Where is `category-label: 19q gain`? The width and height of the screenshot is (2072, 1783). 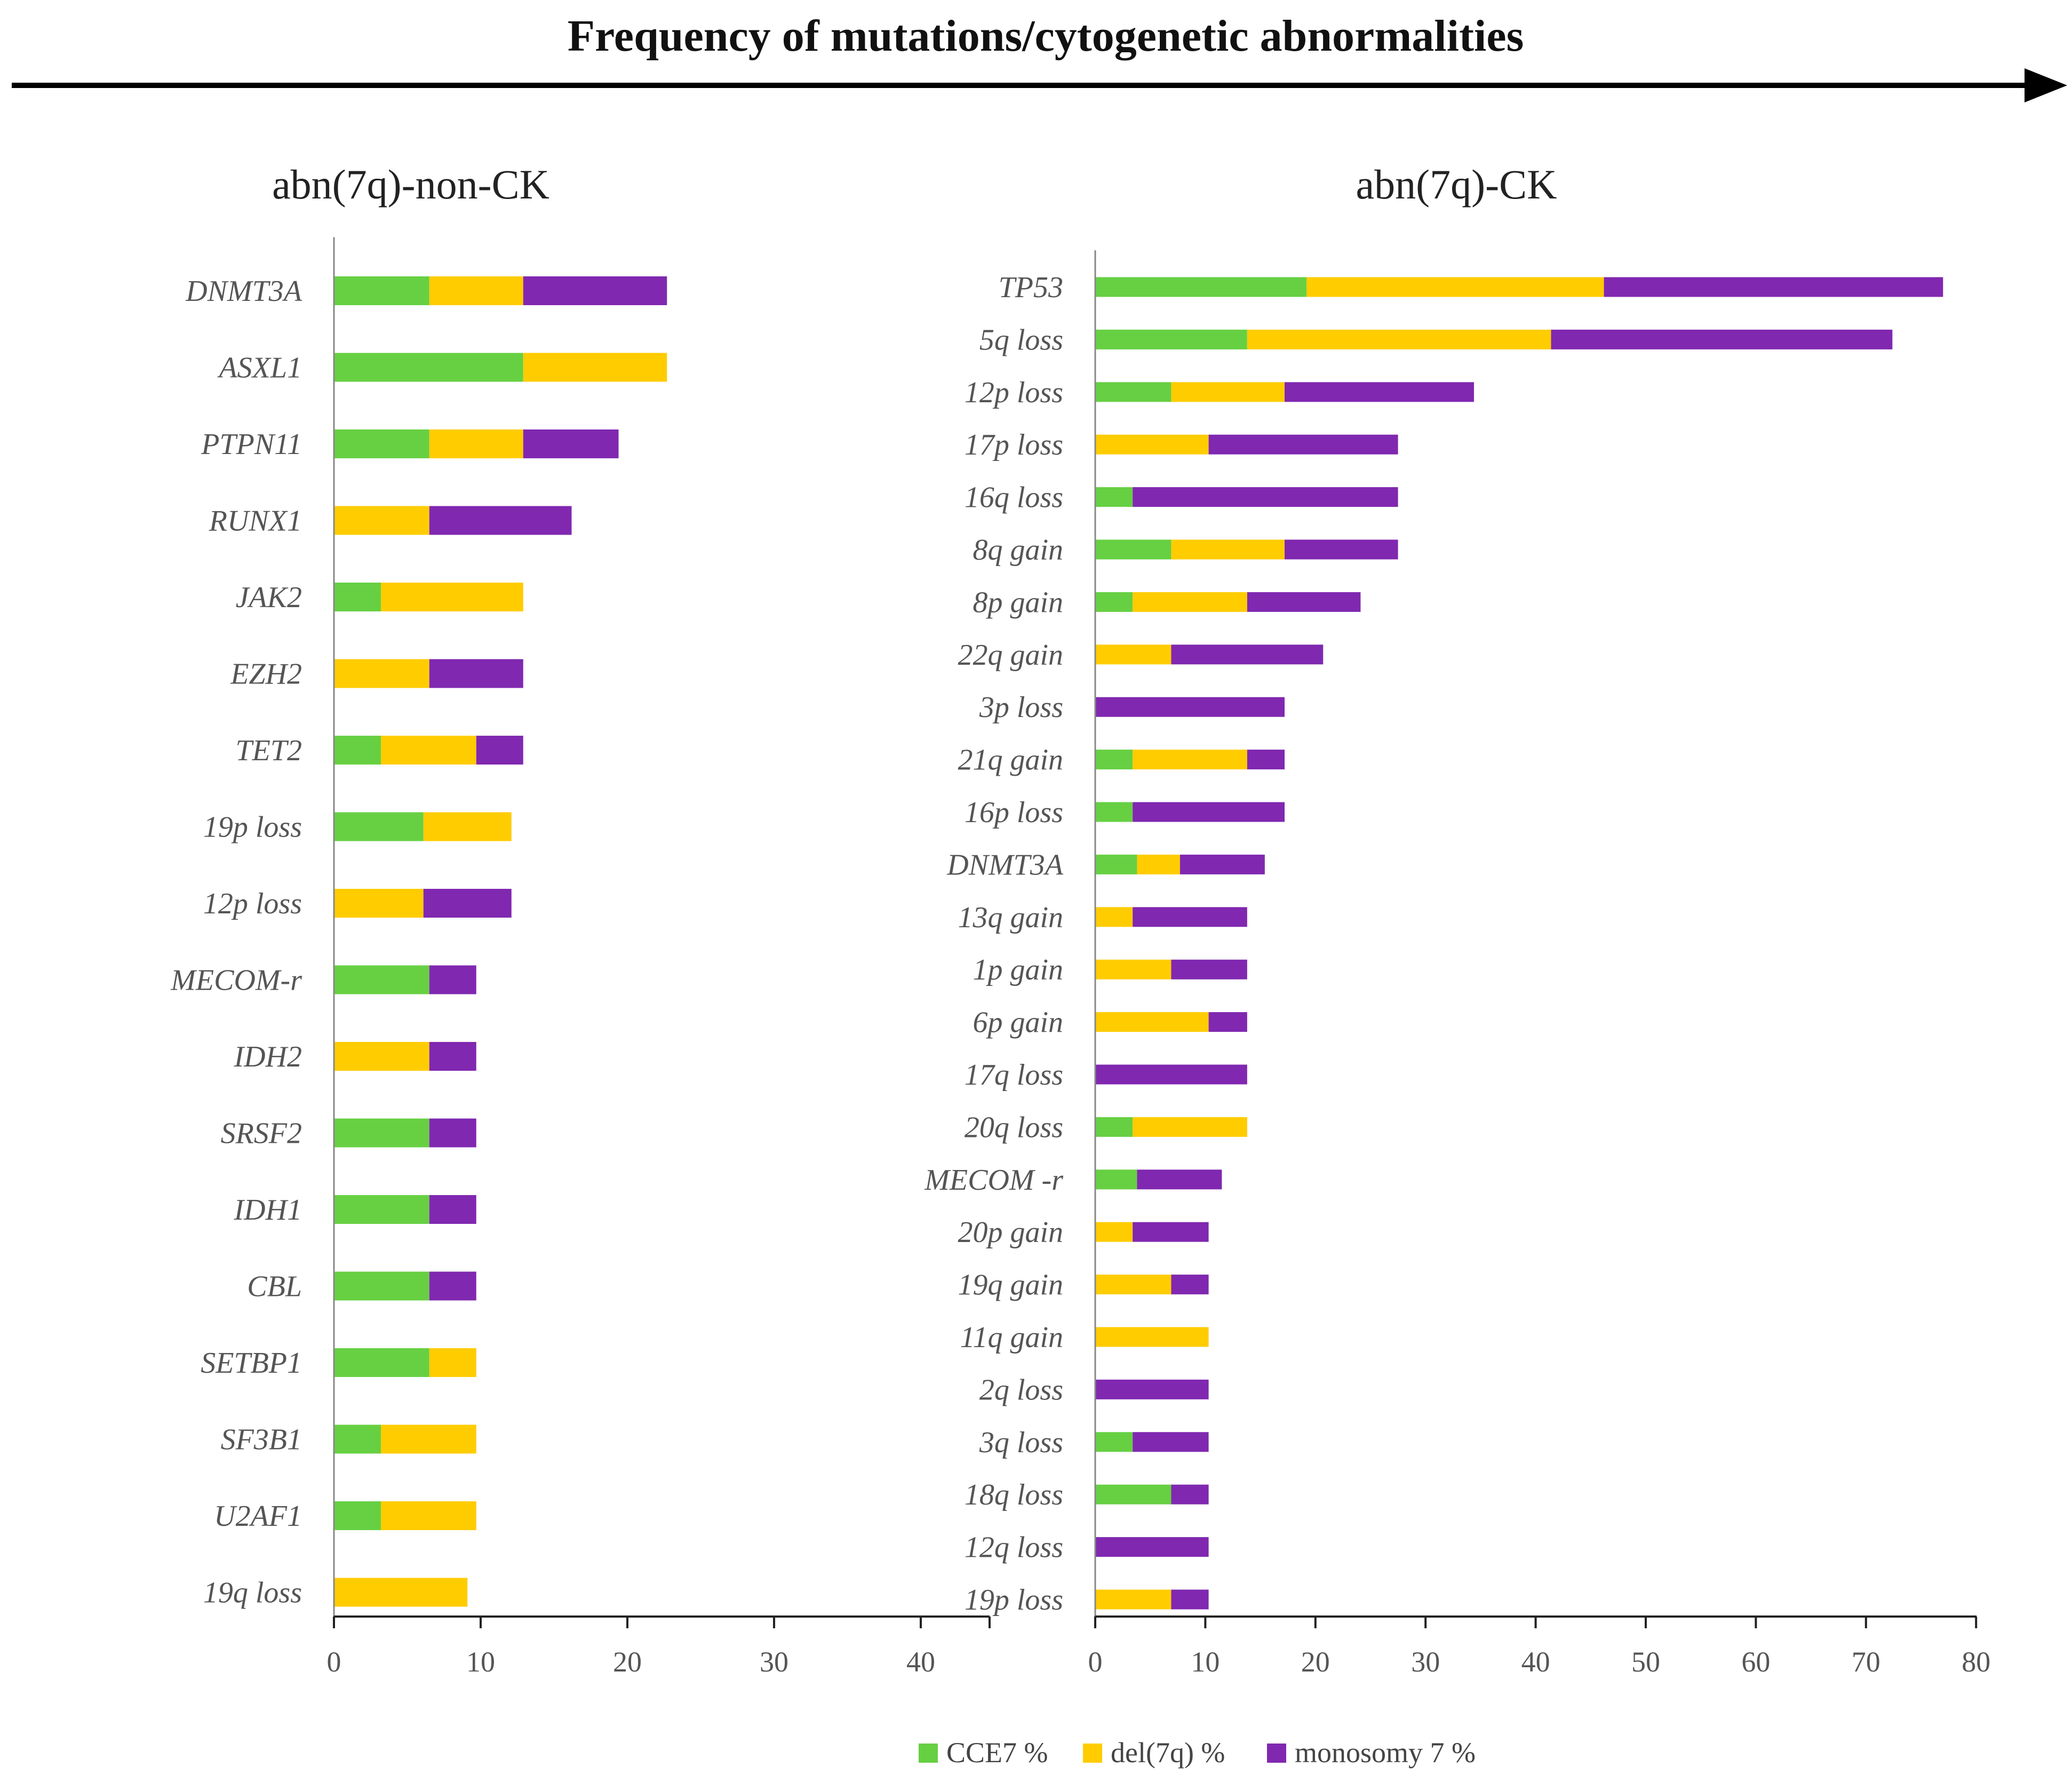
category-label: 19q gain is located at coordinates (1010, 1285).